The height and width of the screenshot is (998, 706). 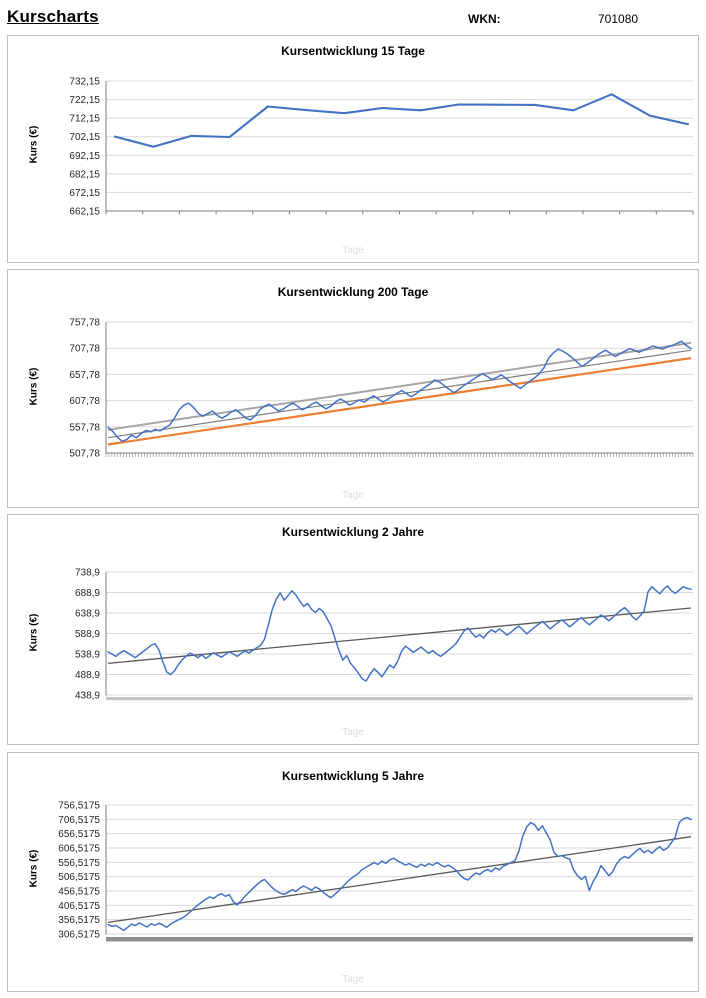 What do you see at coordinates (84, 323) in the screenshot?
I see `y-tick-label: 757,78` at bounding box center [84, 323].